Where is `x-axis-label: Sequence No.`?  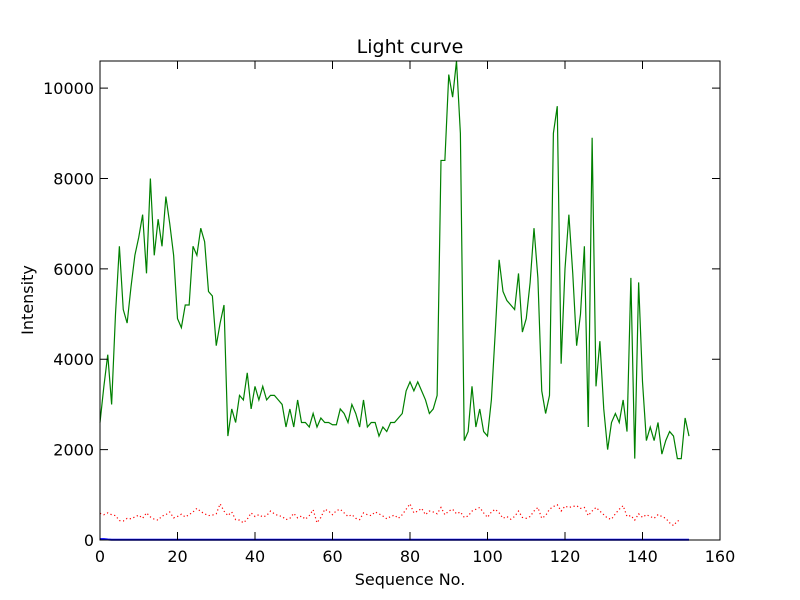
x-axis-label: Sequence No. is located at coordinates (410, 579).